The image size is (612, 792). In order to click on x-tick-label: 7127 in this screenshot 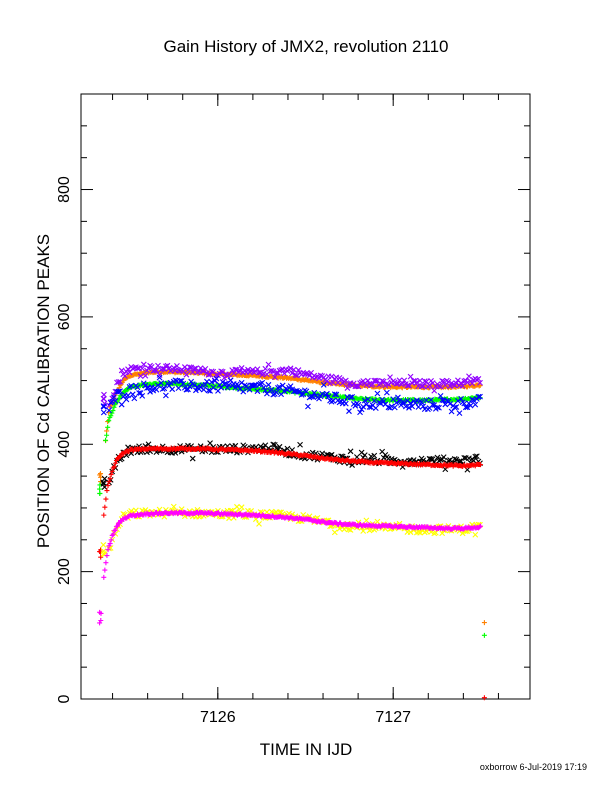, I will do `click(393, 717)`.